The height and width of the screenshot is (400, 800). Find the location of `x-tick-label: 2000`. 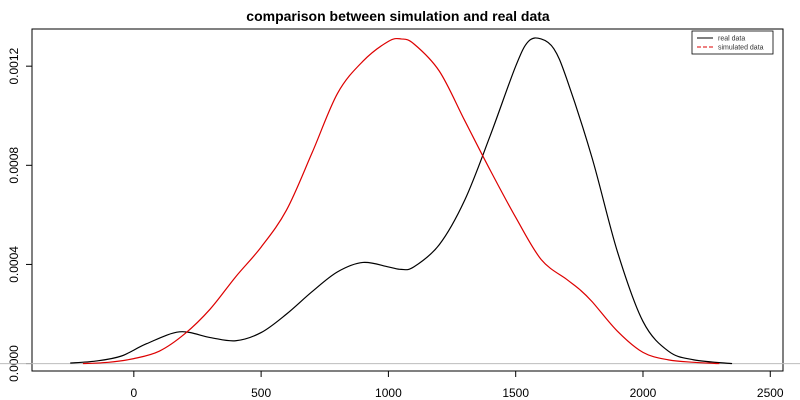

x-tick-label: 2000 is located at coordinates (643, 393).